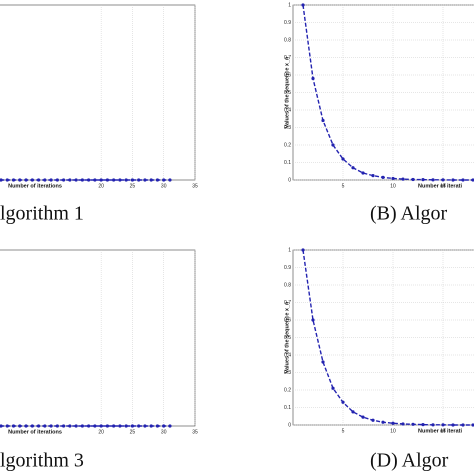  What do you see at coordinates (287, 58) in the screenshot?
I see `y-tick-label: 0.7` at bounding box center [287, 58].